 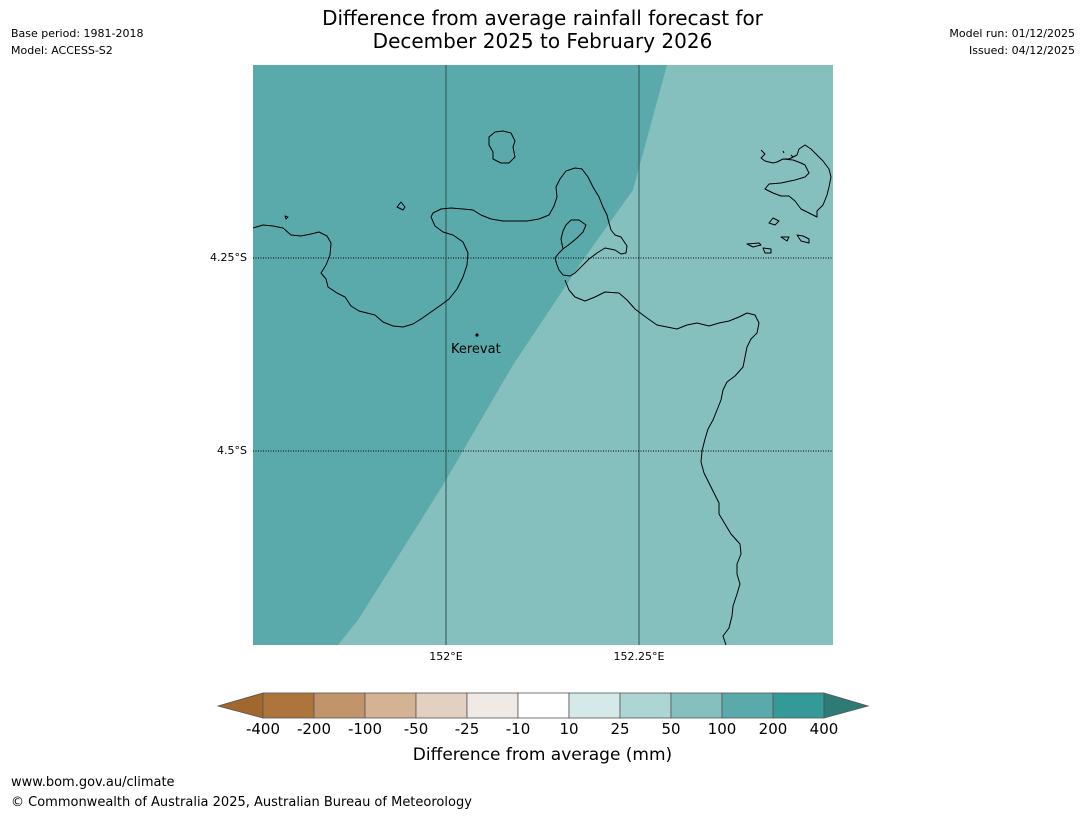 I want to click on base-period-text: Base period: 1981-2018, so click(x=77, y=33).